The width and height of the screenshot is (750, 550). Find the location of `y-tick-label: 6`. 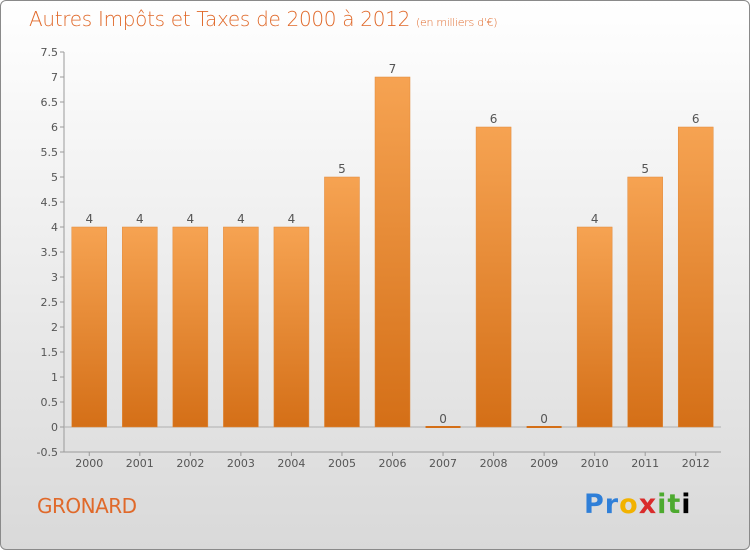

y-tick-label: 6 is located at coordinates (54, 127).